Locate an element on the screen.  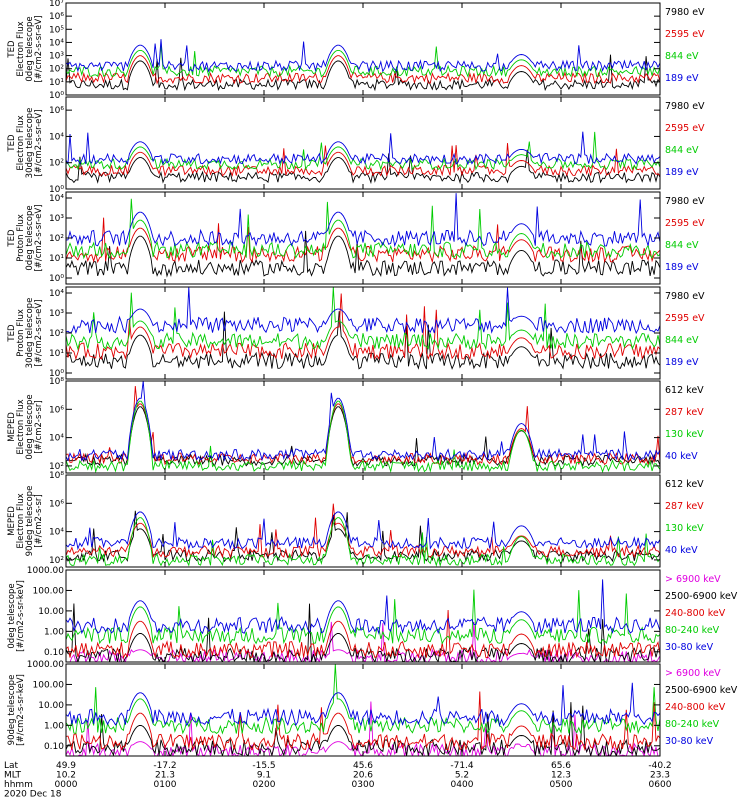
footer-value: 10.2 is located at coordinates (66, 776).